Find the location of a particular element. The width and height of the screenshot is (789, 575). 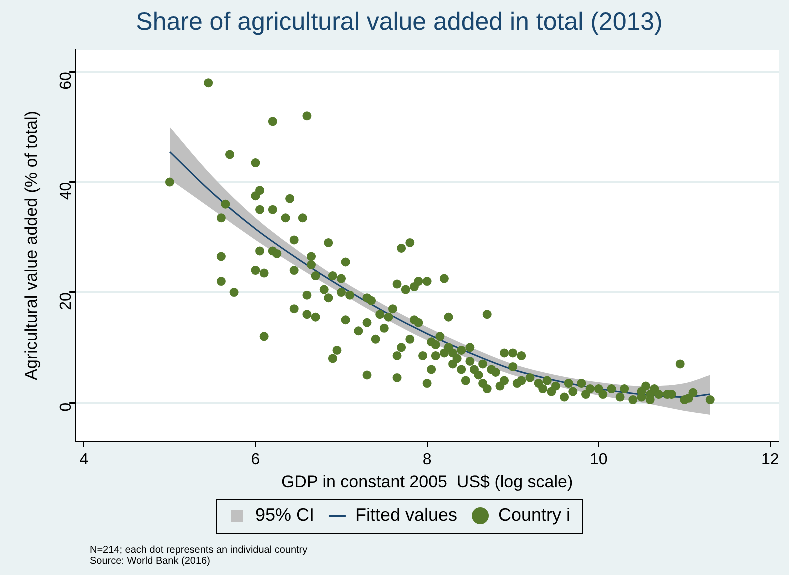

y-tick-label: 0 is located at coordinates (67, 407).